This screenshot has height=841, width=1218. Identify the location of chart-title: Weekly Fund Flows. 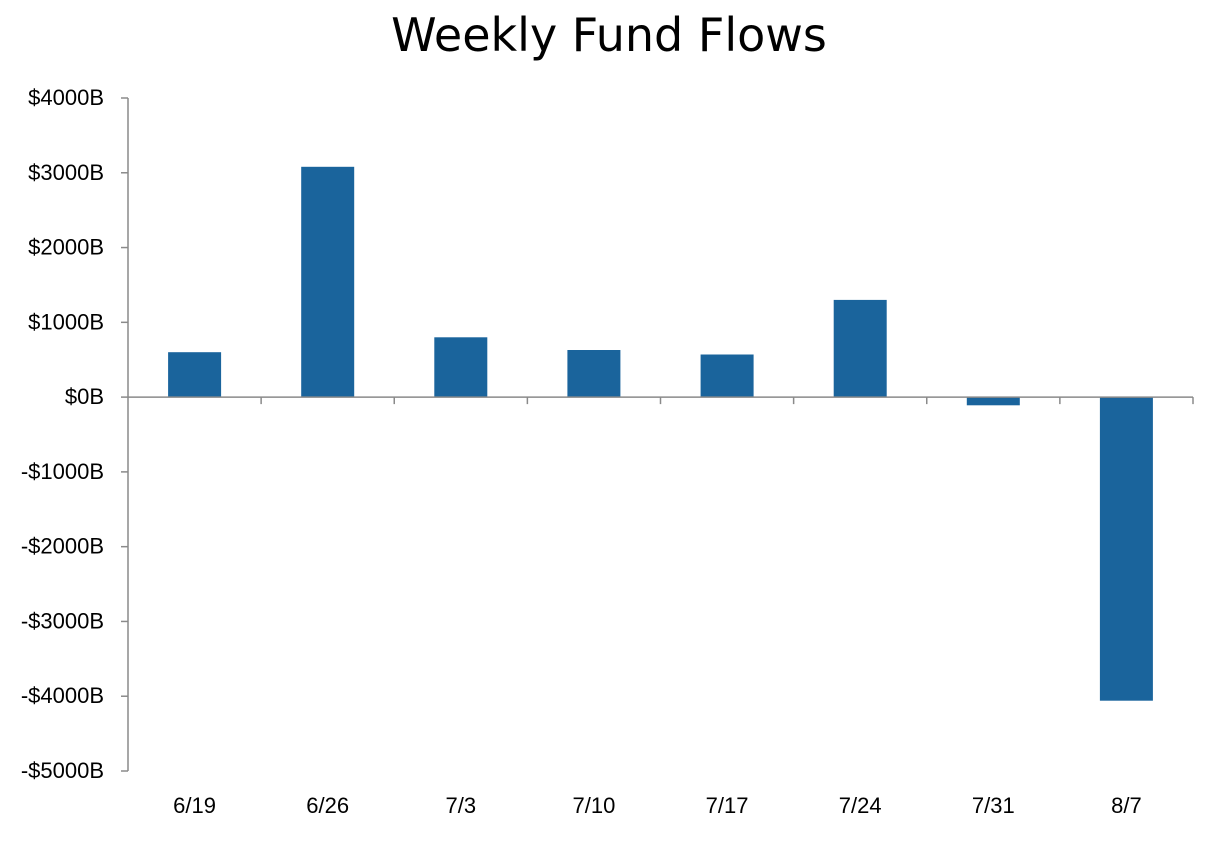
(609, 35).